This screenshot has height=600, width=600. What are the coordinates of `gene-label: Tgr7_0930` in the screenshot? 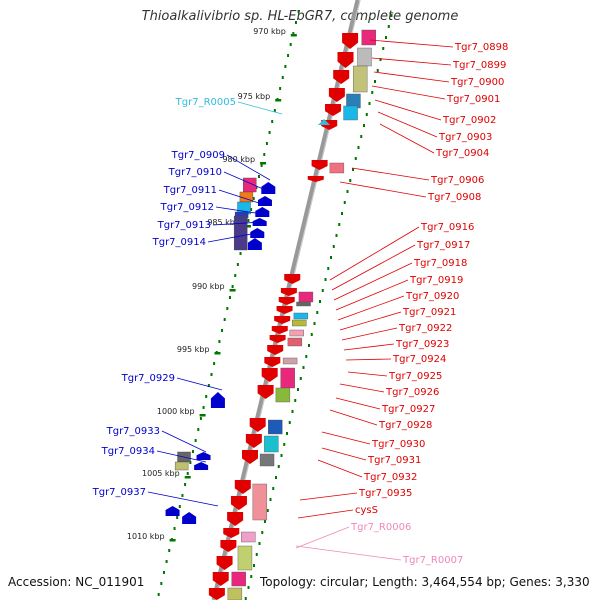 It's located at (398, 444).